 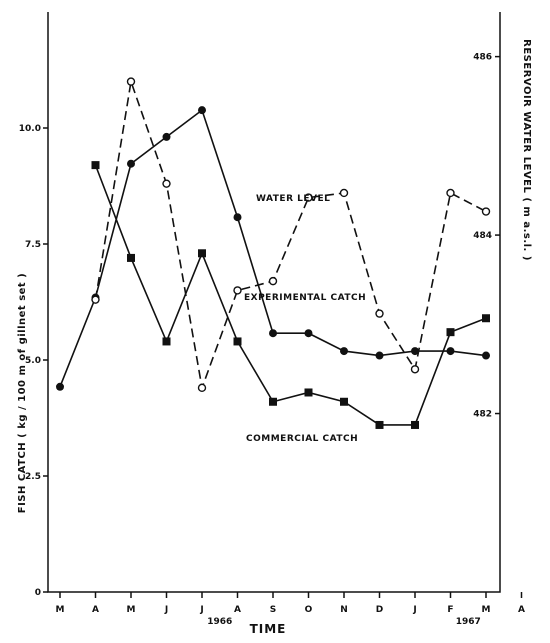 I want to click on x-tick-label: D, so click(x=379, y=610).